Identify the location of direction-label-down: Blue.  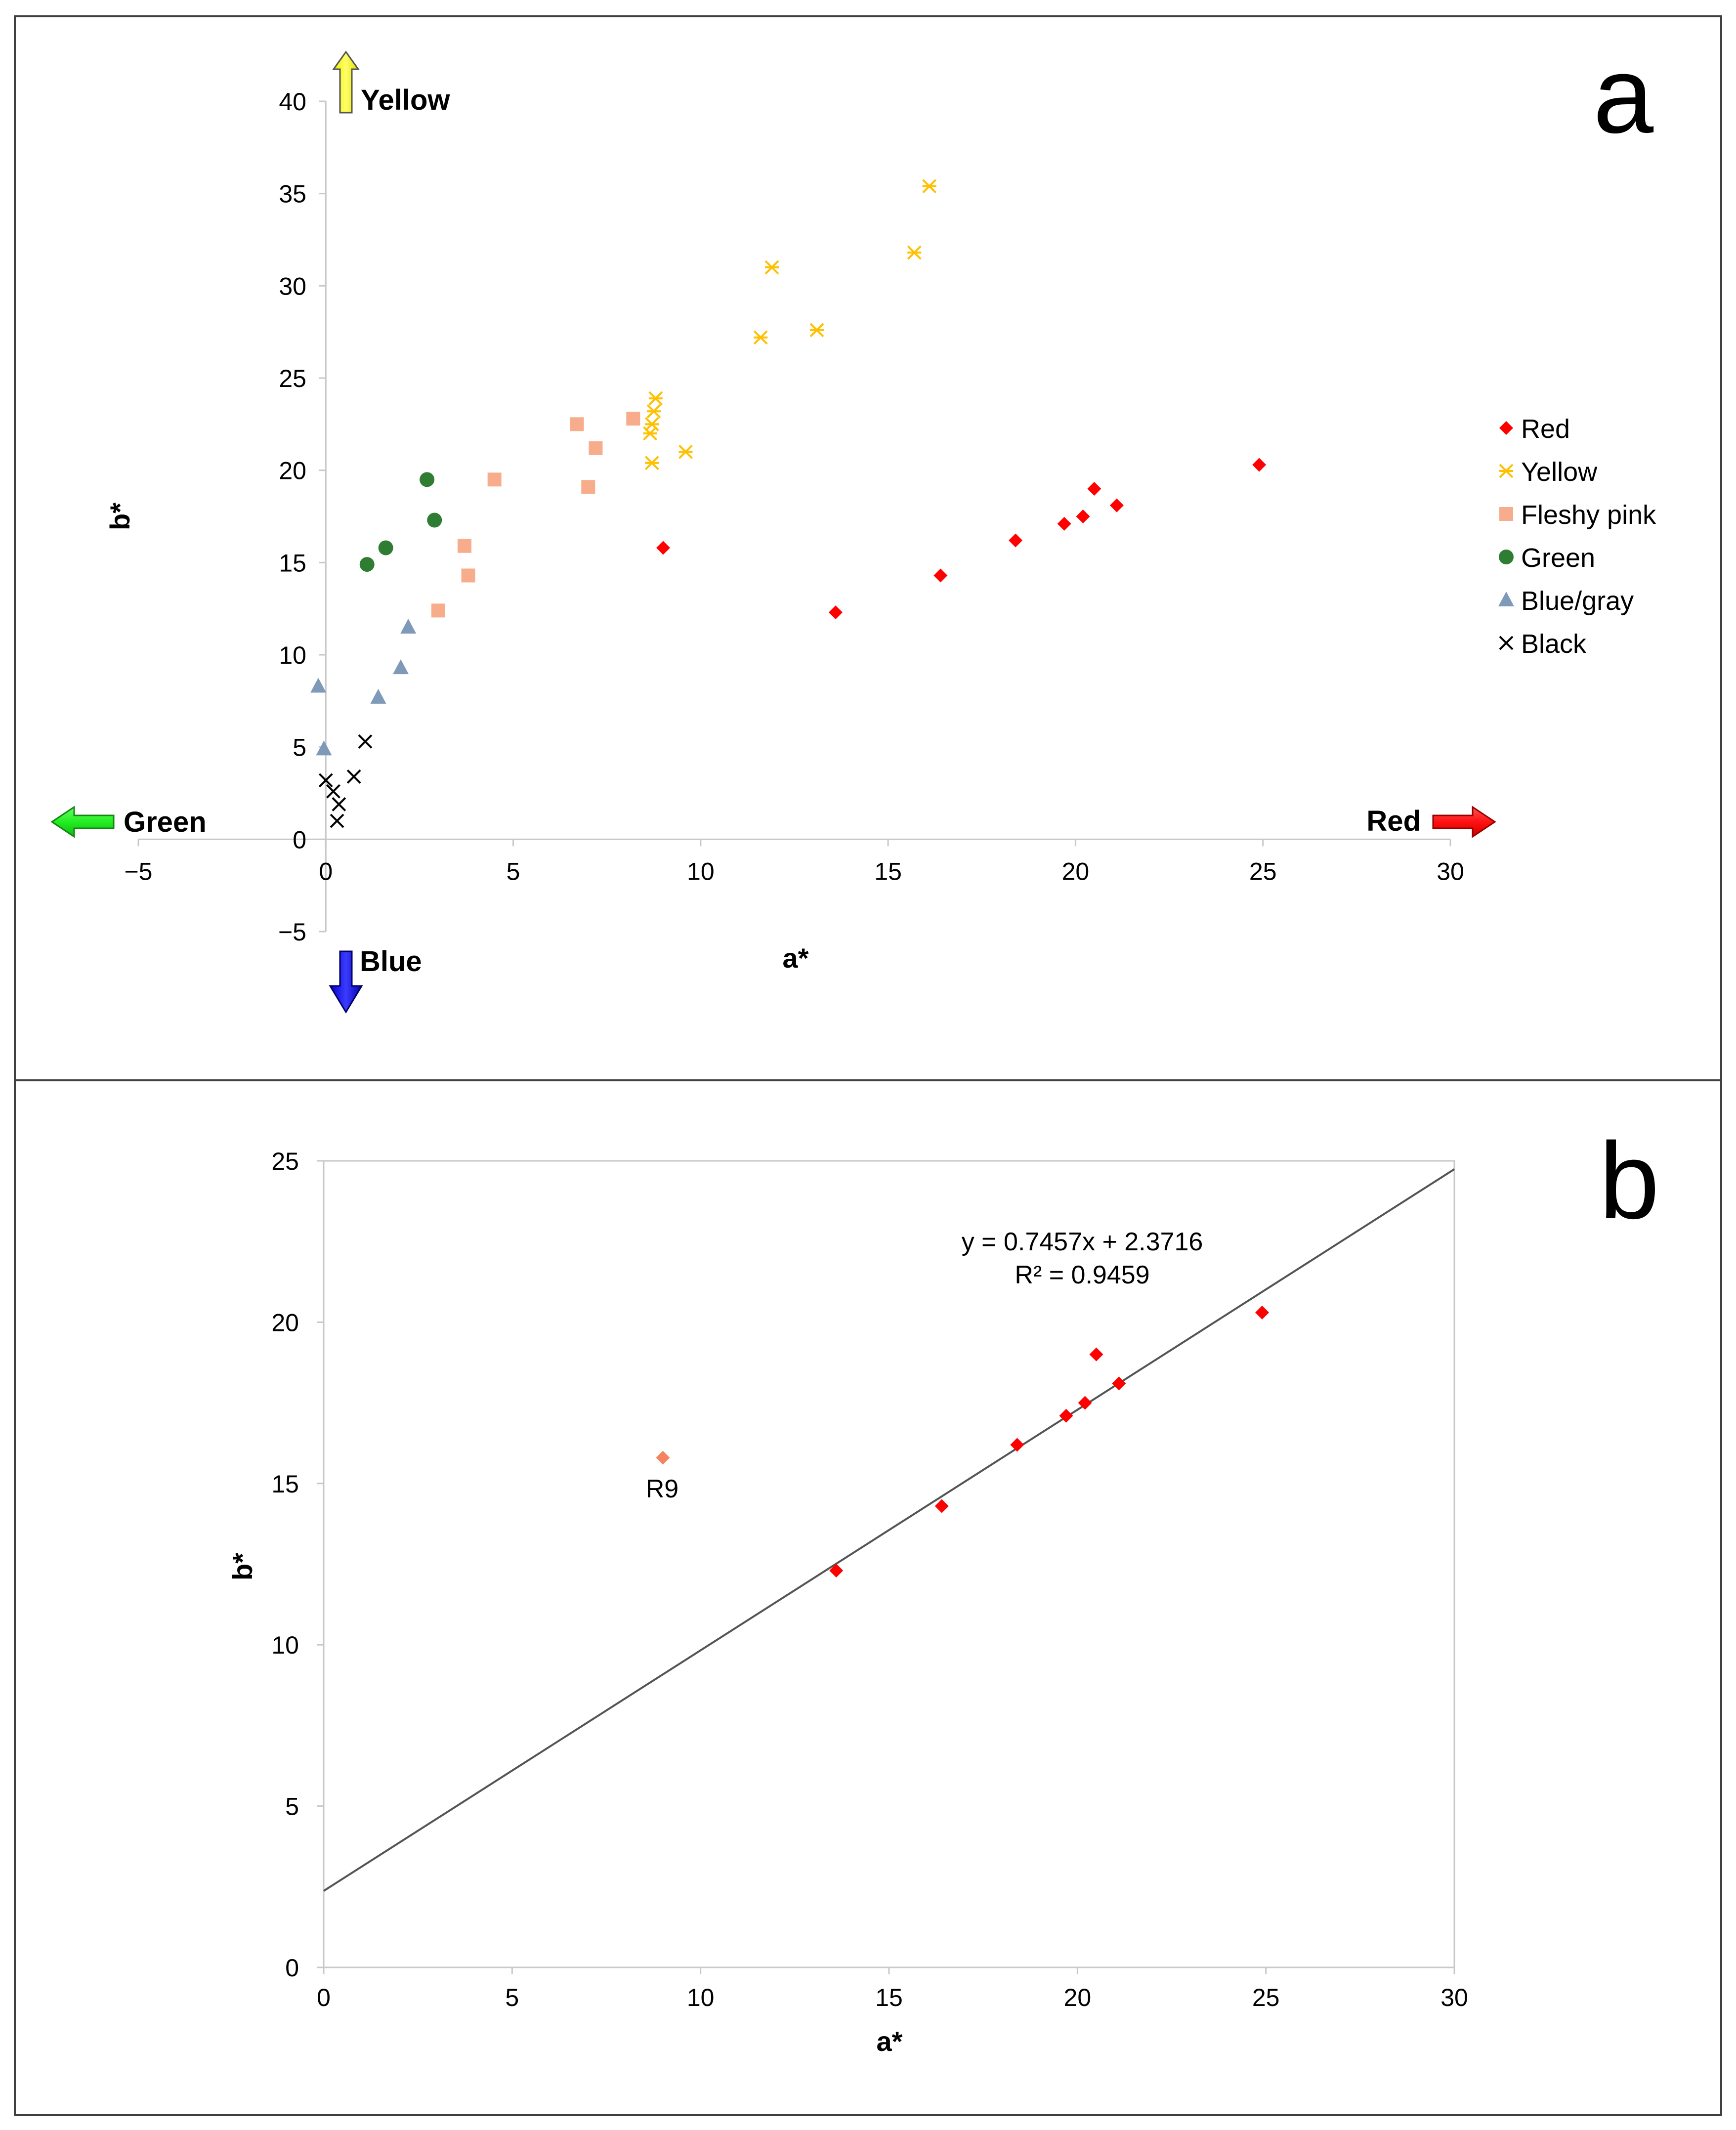
(391, 962).